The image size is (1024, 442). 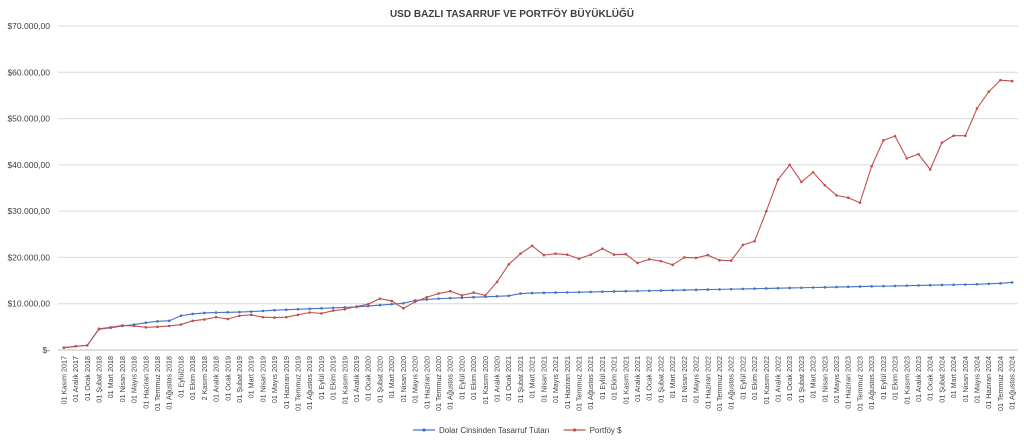 What do you see at coordinates (988, 382) in the screenshot?
I see `x-tick-label: 01 Haziran 2024` at bounding box center [988, 382].